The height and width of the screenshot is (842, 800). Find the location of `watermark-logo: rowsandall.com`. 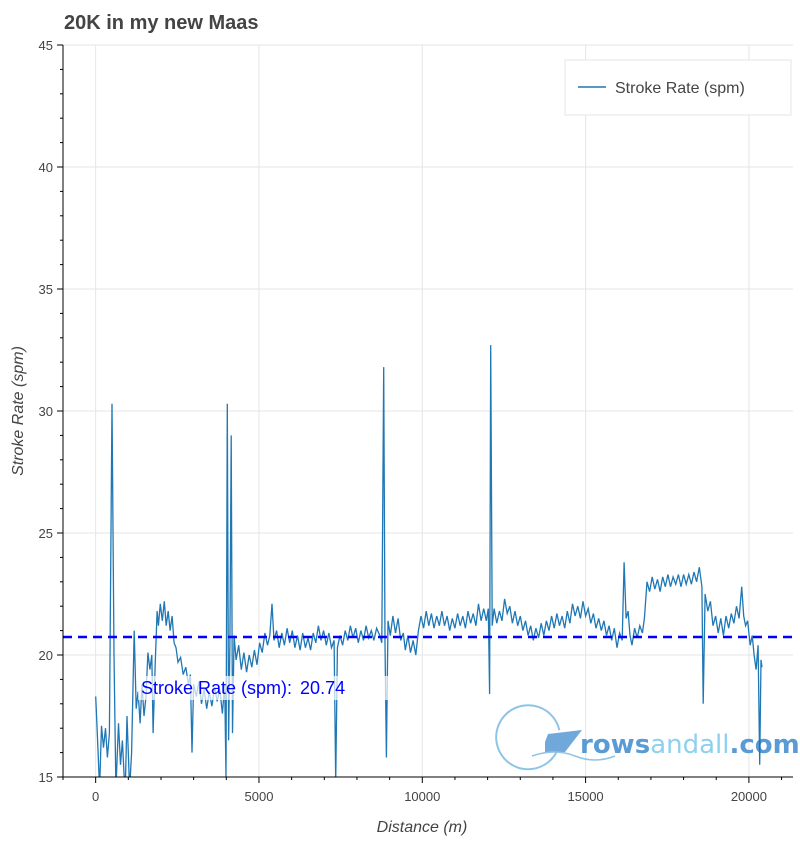

watermark-logo: rowsandall.com is located at coordinates (647, 737).